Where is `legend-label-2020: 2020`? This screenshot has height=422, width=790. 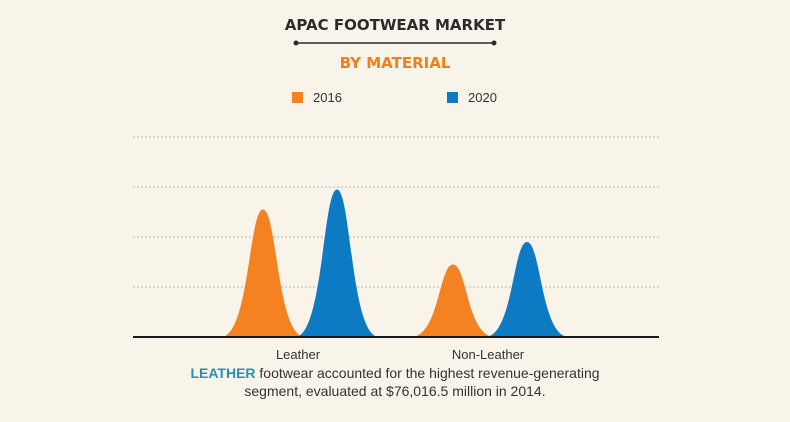
legend-label-2020: 2020 is located at coordinates (482, 97).